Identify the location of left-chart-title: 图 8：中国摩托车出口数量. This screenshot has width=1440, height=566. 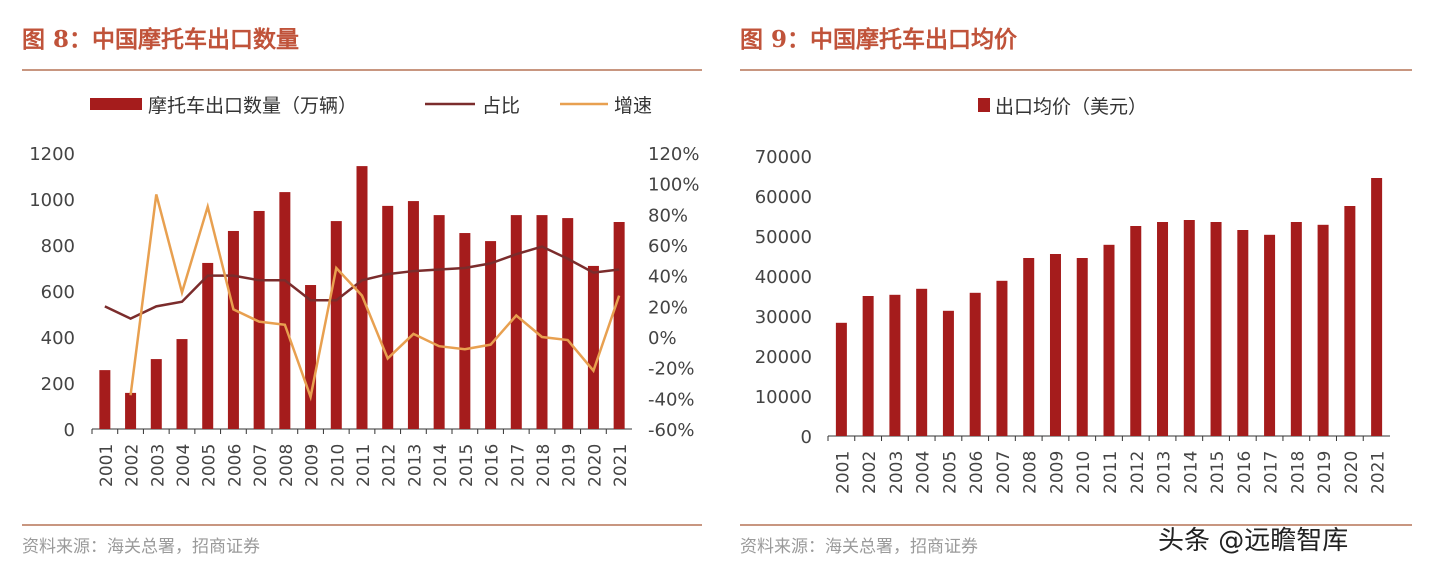
(161, 39).